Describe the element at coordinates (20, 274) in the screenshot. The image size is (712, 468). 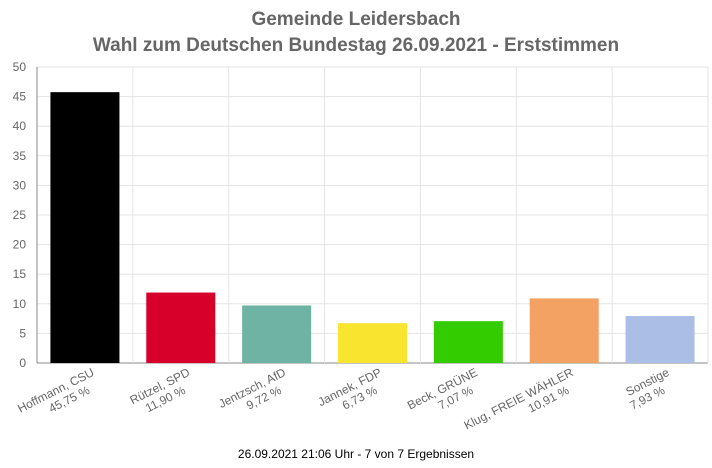
I see `y-tick-label: 15` at that location.